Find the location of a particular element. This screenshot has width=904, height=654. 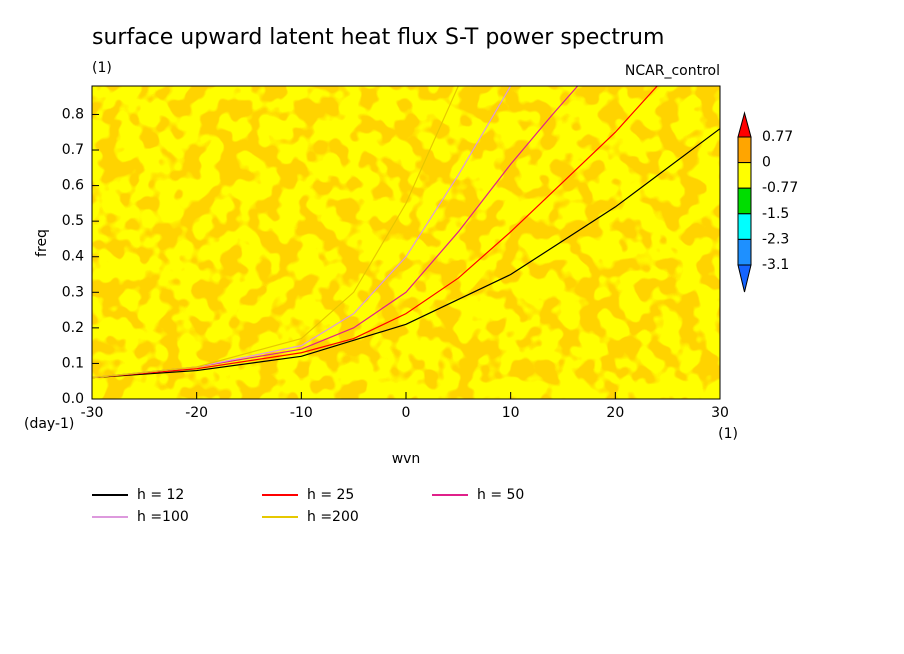

y-tick-label: 0.6 is located at coordinates (73, 186).